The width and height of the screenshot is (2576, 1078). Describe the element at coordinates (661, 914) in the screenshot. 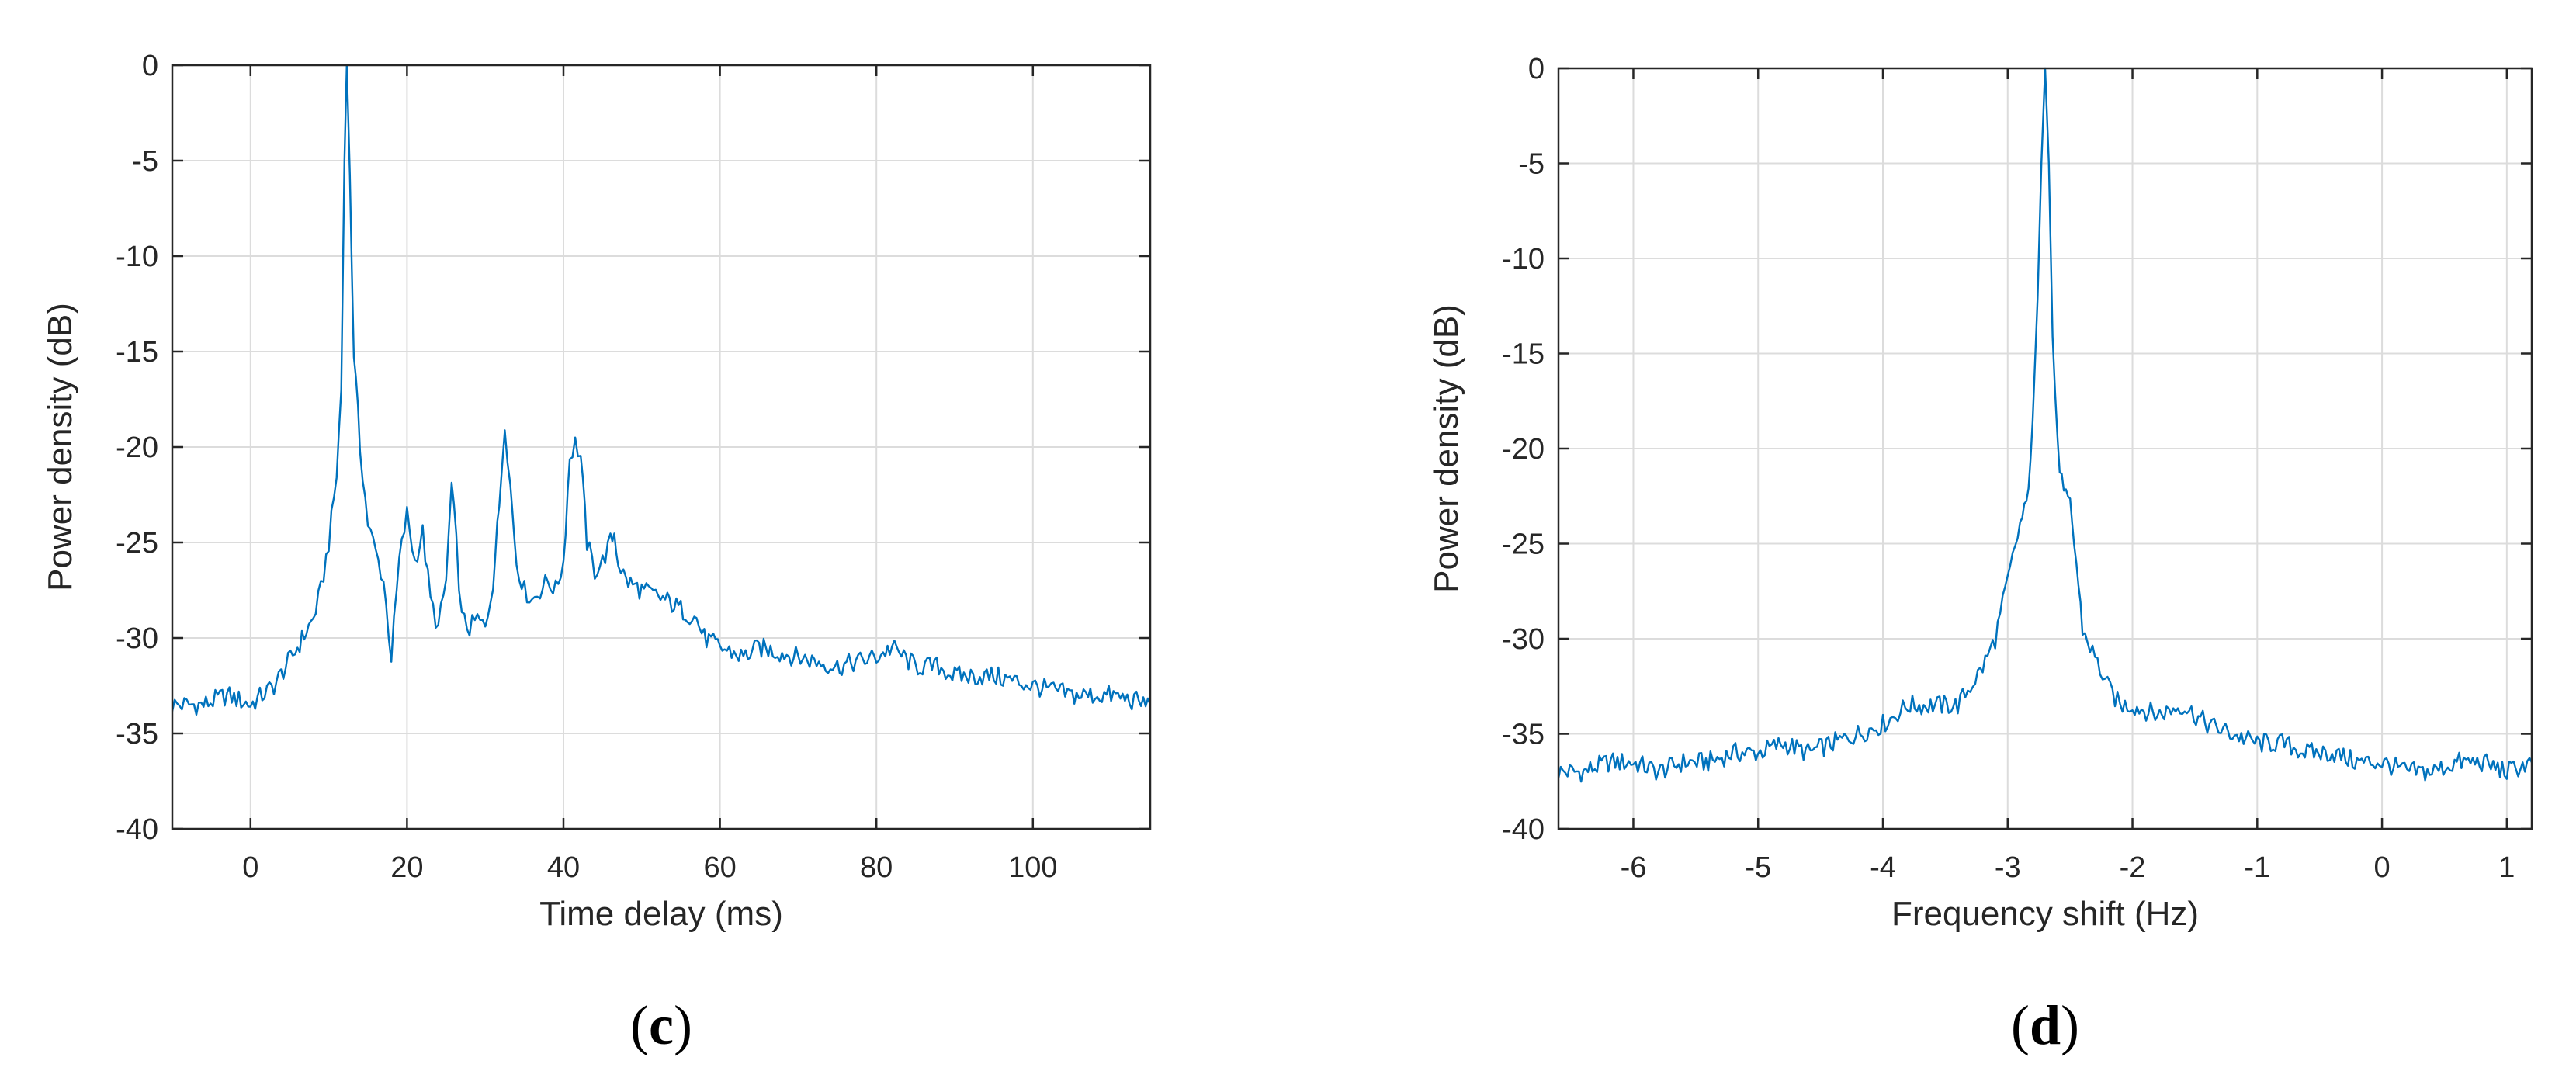

I see `x-axis-label-c: Time delay (ms)` at that location.